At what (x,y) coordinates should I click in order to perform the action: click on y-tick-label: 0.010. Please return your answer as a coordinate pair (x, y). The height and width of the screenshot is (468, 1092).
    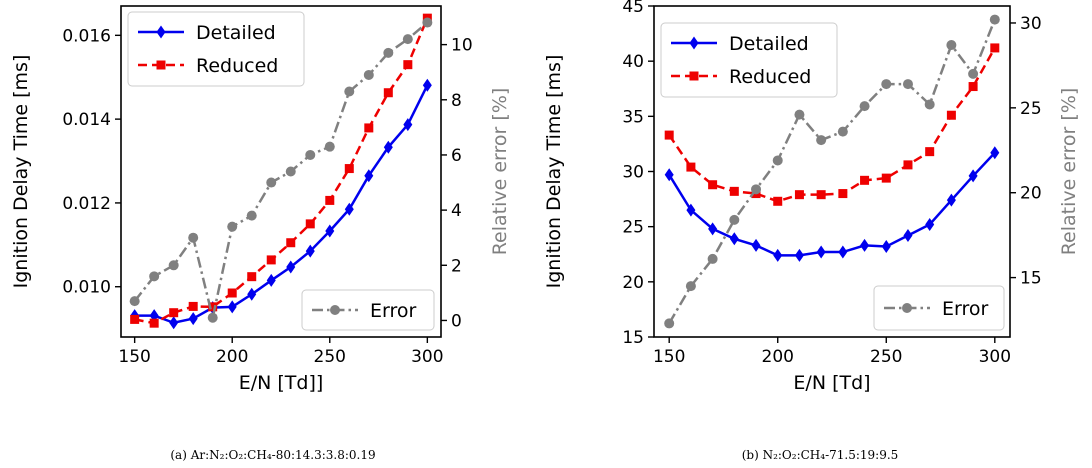
    Looking at the image, I should click on (86, 288).